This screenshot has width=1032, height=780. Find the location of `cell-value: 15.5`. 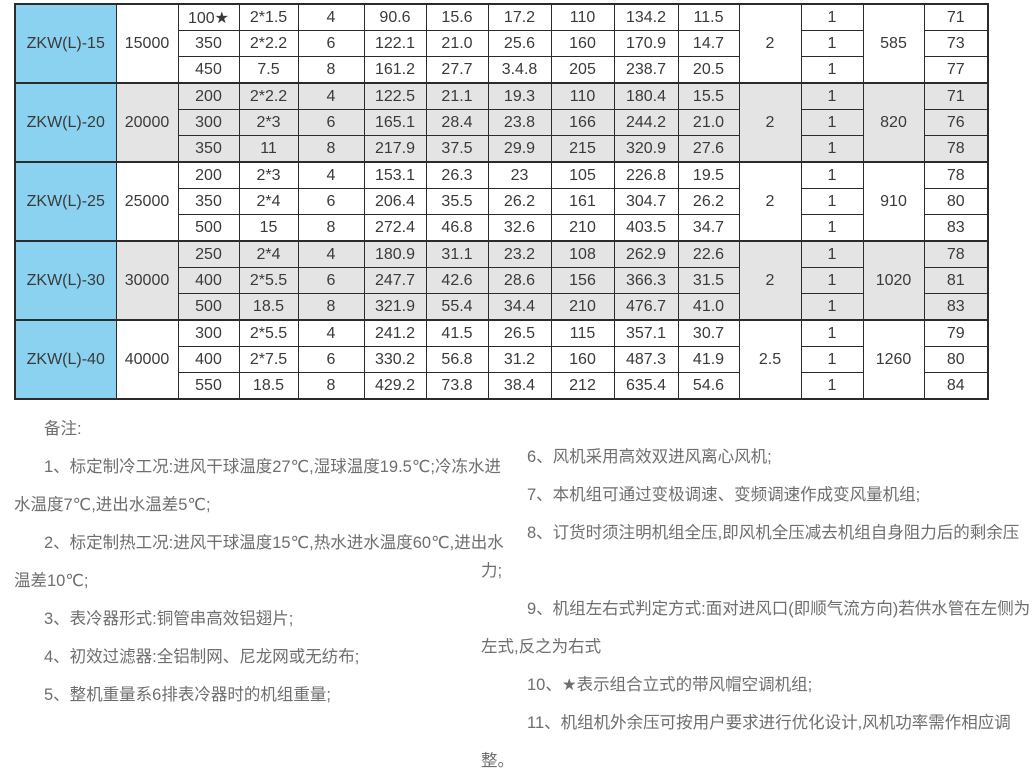

cell-value: 15.5 is located at coordinates (708, 96).